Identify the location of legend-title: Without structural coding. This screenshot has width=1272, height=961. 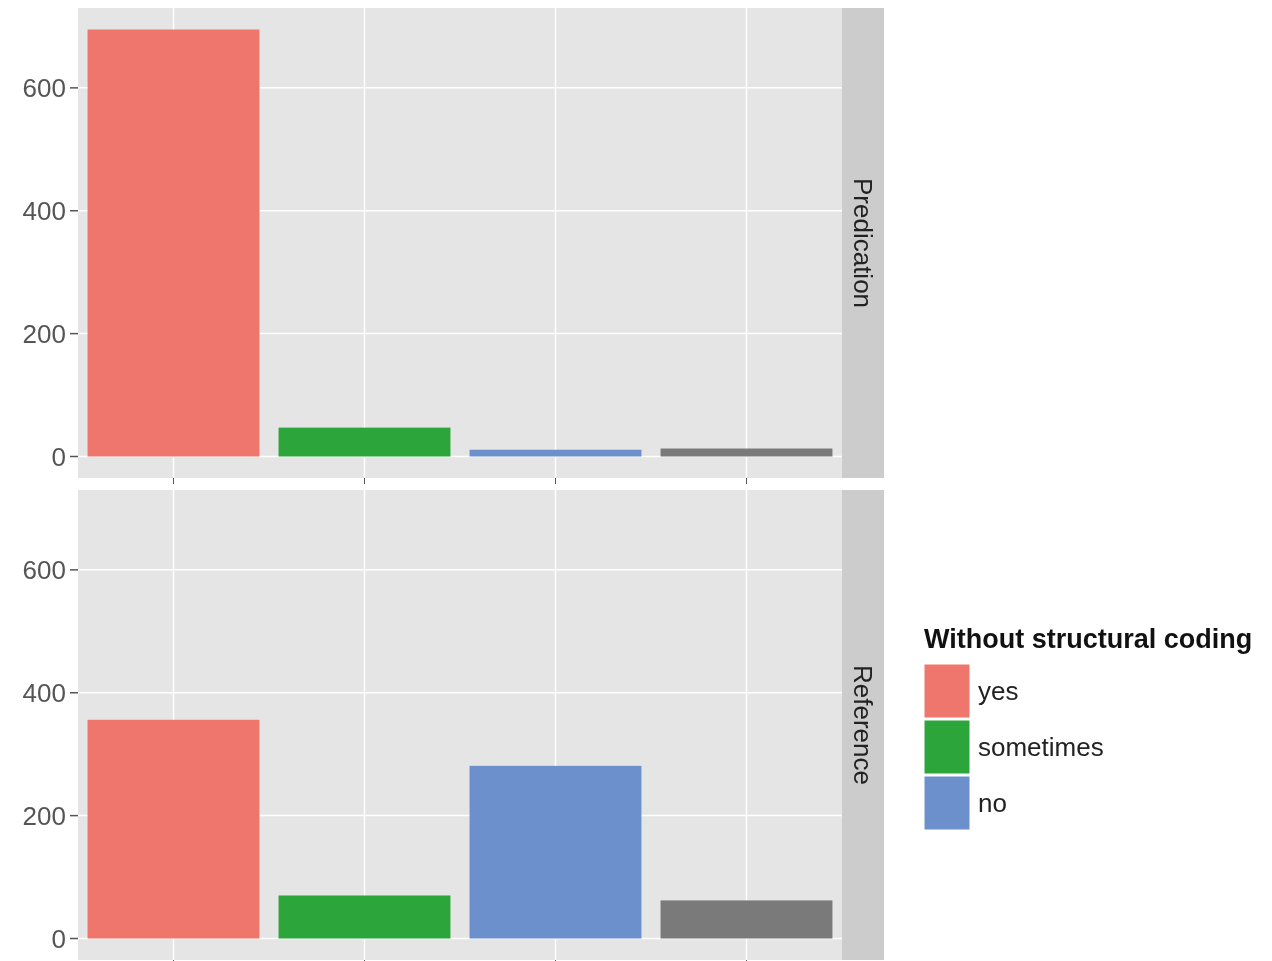
(1088, 639).